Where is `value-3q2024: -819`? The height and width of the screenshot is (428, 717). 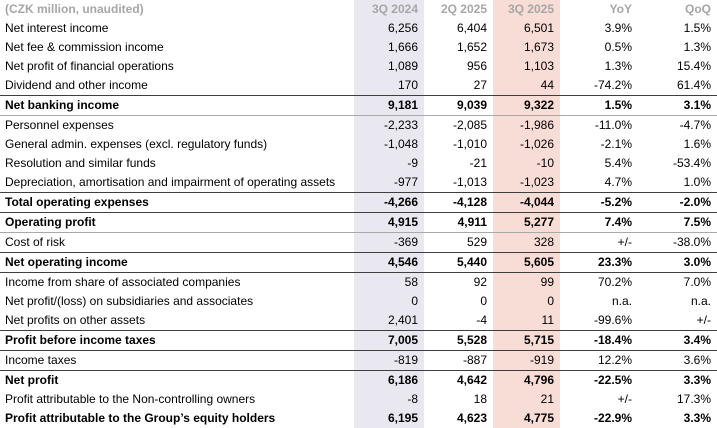
value-3q2024: -819 is located at coordinates (389, 360).